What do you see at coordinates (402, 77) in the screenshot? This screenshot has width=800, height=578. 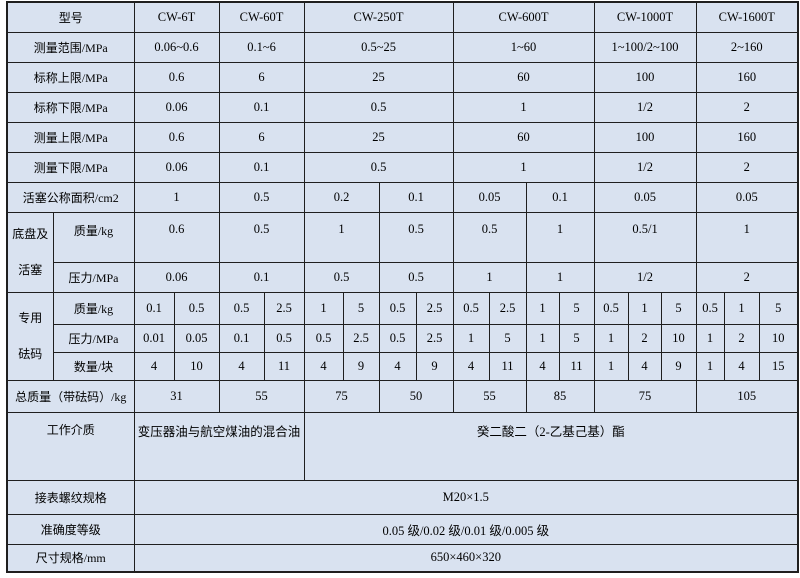 I see `row-nominal-upper: 标称上限/MPa 0.6 6 25 60 100 160` at bounding box center [402, 77].